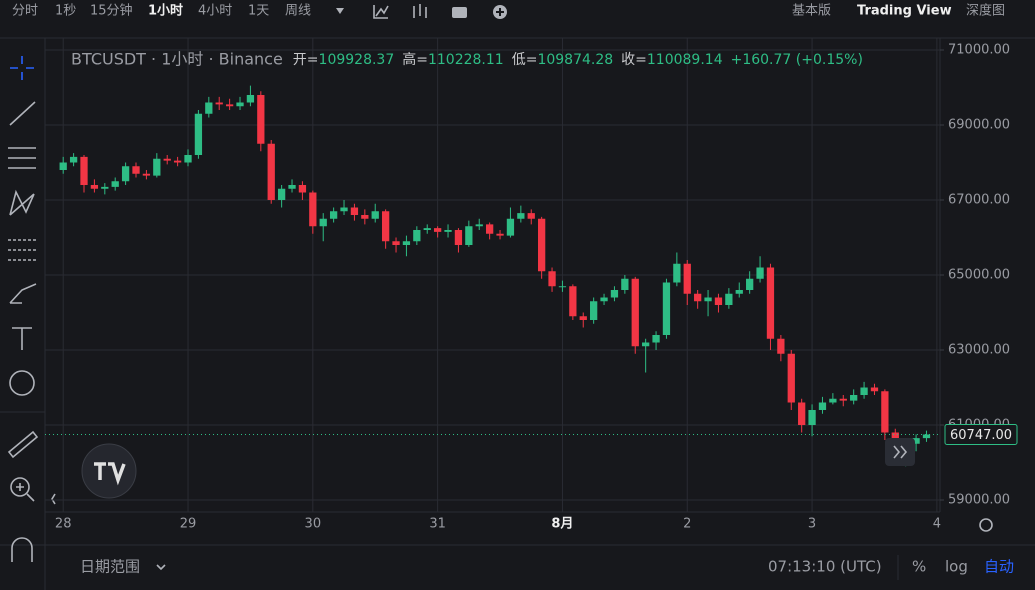 Image resolution: width=1035 pixels, height=590 pixels. Describe the element at coordinates (111, 11) in the screenshot. I see `interval: 15分钟` at that location.